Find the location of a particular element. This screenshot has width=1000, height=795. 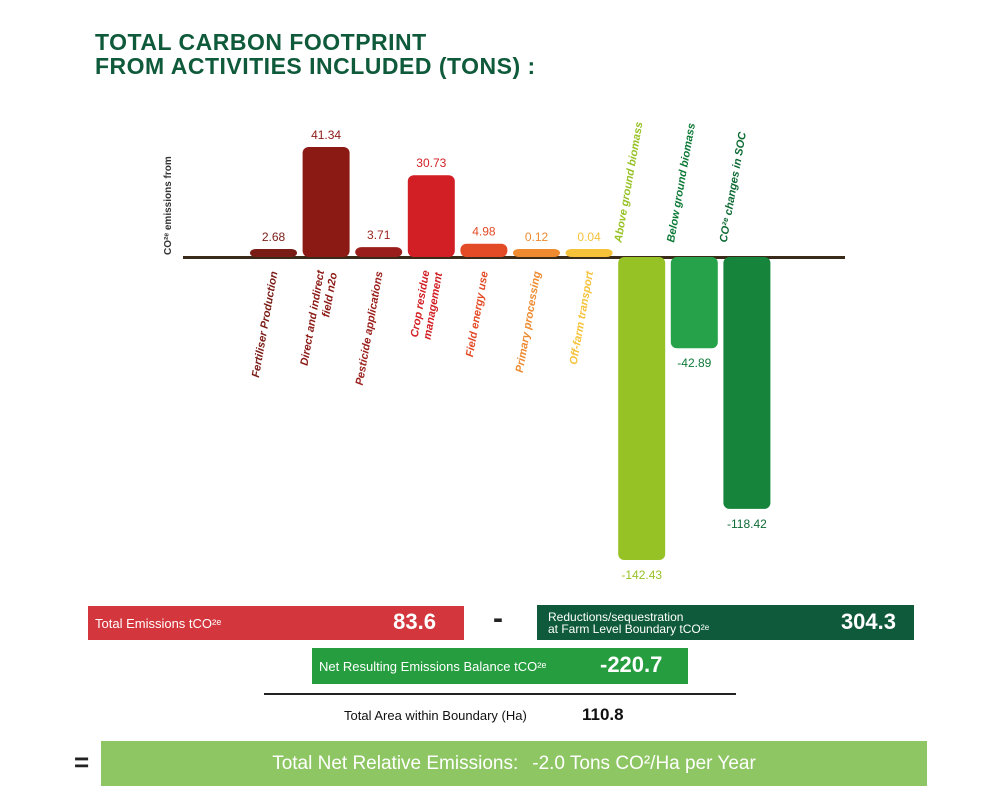

reductions-label-line2: at Farm Level Boundary tCO²ᵉ is located at coordinates (629, 628).